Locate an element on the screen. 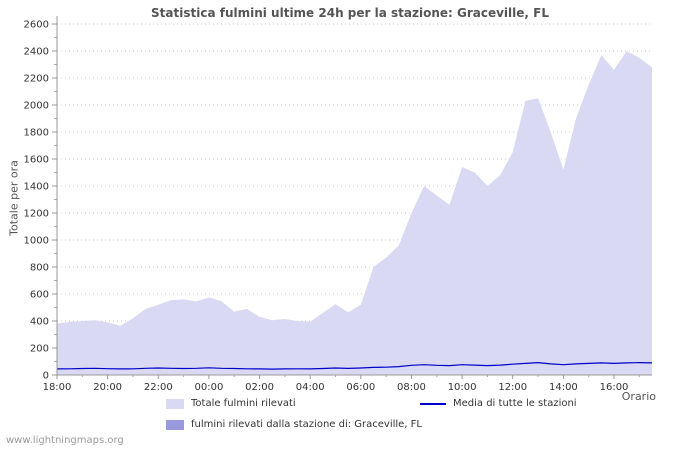 Image resolution: width=700 pixels, height=450 pixels. svg-text: 14:00 is located at coordinates (563, 387).